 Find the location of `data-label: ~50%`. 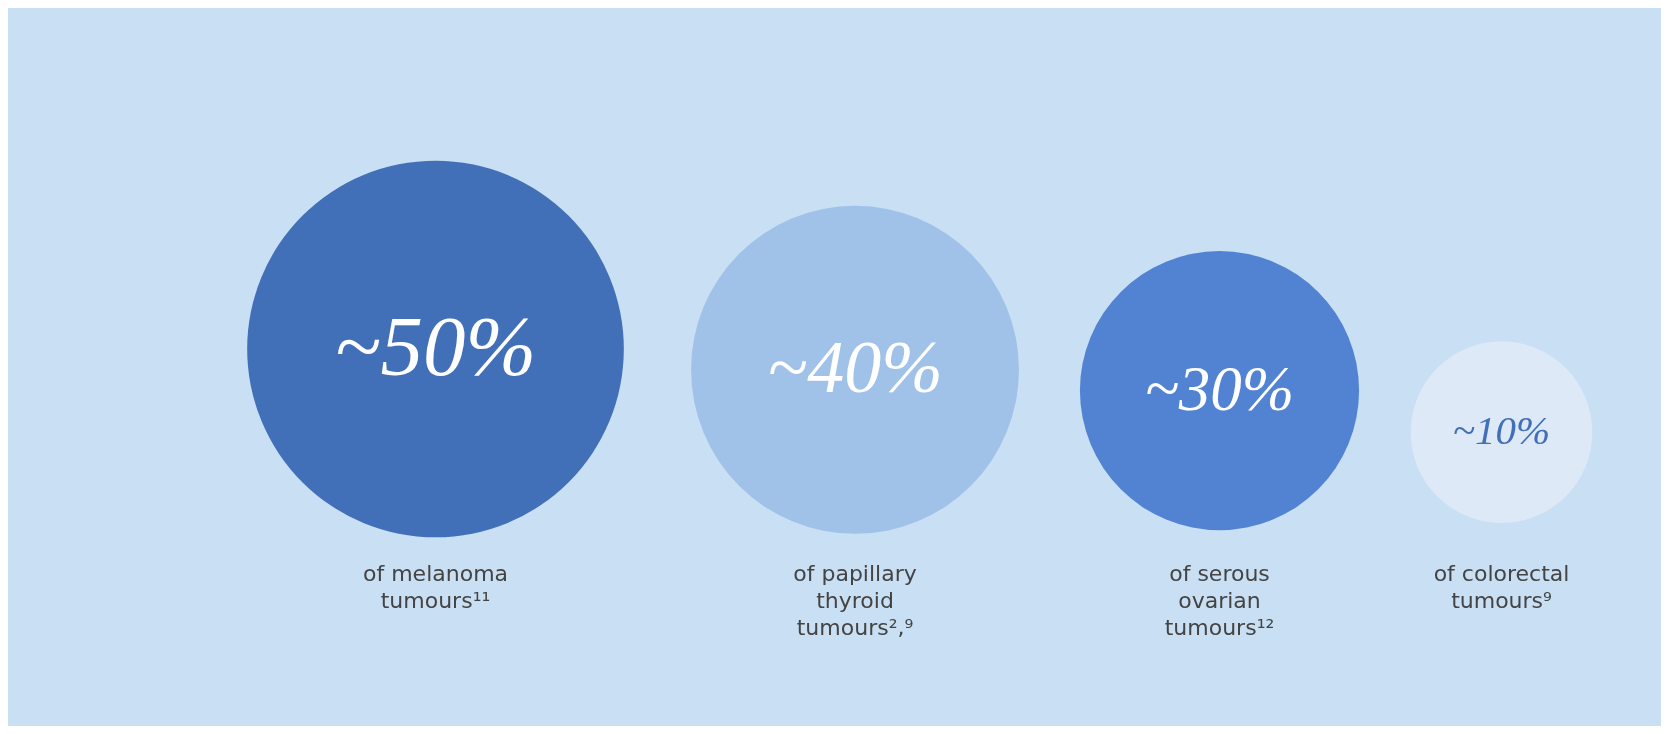

data-label: ~50% is located at coordinates (435, 346).